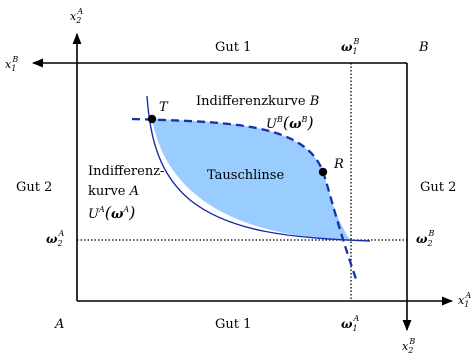 This screenshot has width=476, height=357. I want to click on point-r-label: R, so click(338, 164).